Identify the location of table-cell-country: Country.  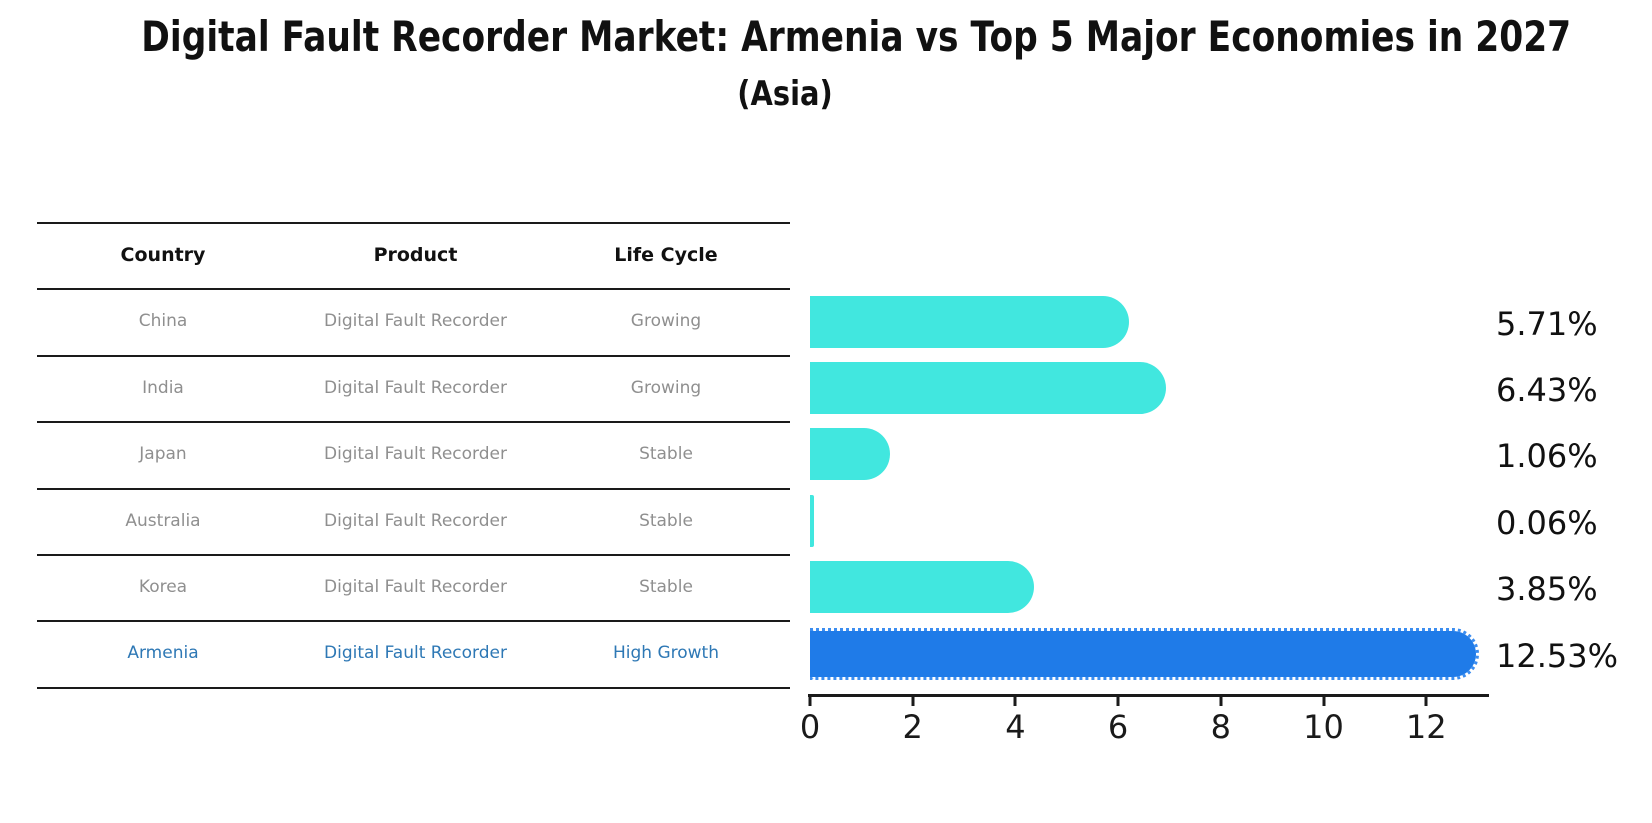
(163, 255).